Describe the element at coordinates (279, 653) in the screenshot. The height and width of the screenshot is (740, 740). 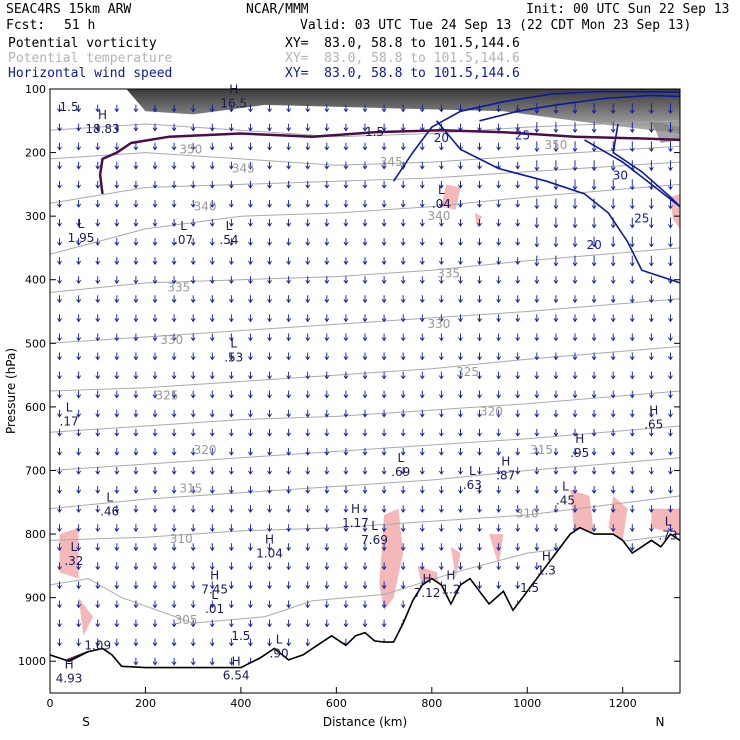
I see `extremum-value: .90` at that location.